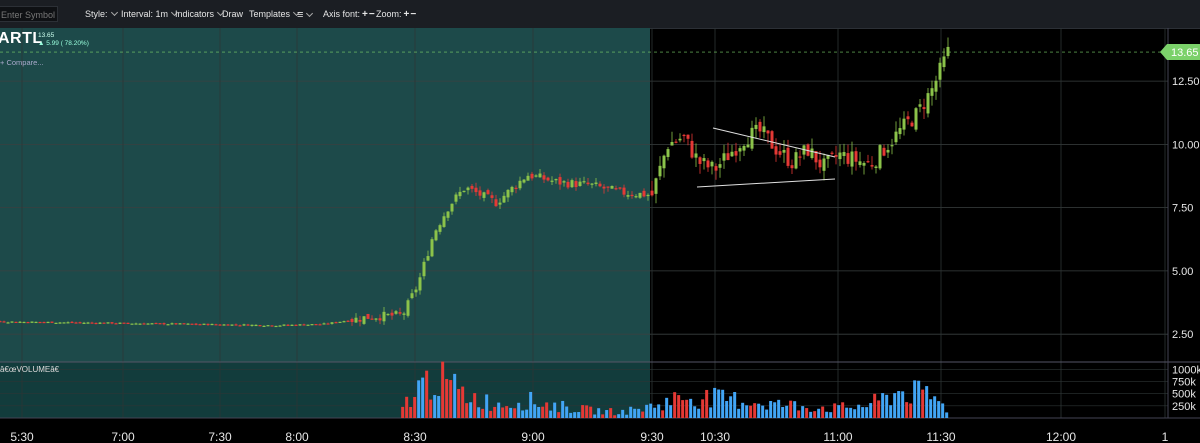  What do you see at coordinates (410, 14) in the screenshot?
I see `zoom-plus-minus: +−` at bounding box center [410, 14].